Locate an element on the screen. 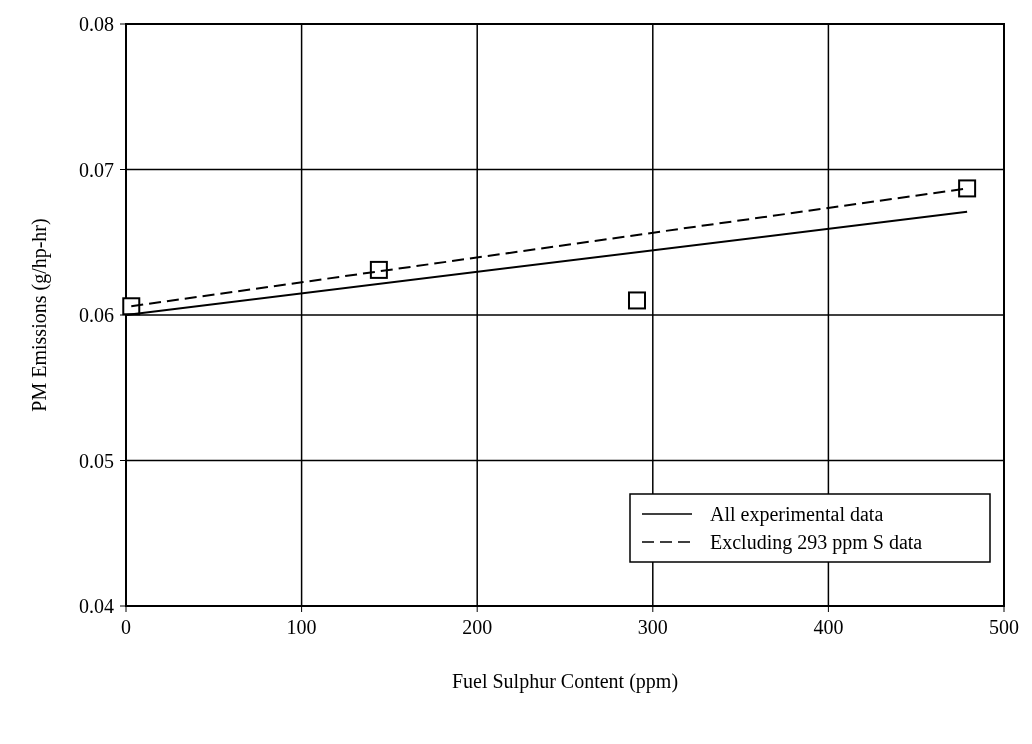 This screenshot has height=744, width=1032. x-tick-label: 0 is located at coordinates (126, 627).